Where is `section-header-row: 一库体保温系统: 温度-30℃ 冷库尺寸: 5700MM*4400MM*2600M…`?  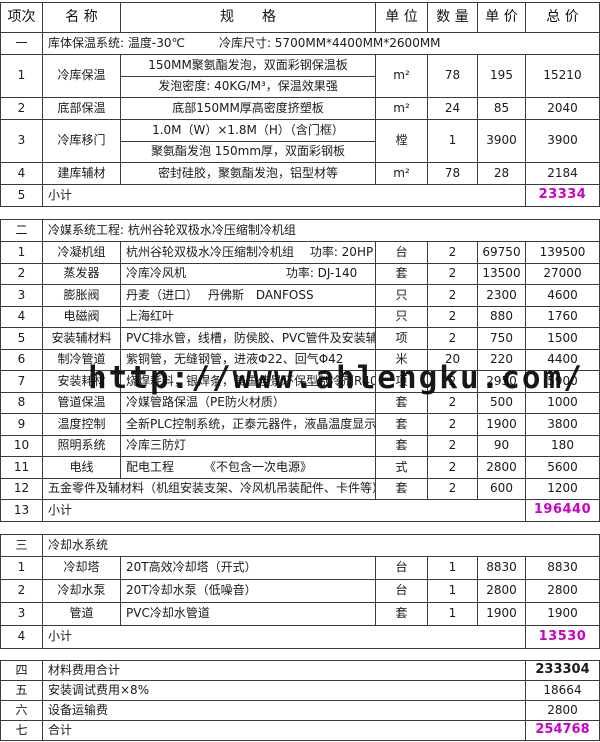 section-header-row: 一库体保温系统: 温度-30℃ 冷库尺寸: 5700MM*4400MM*2600M… is located at coordinates (300, 44).